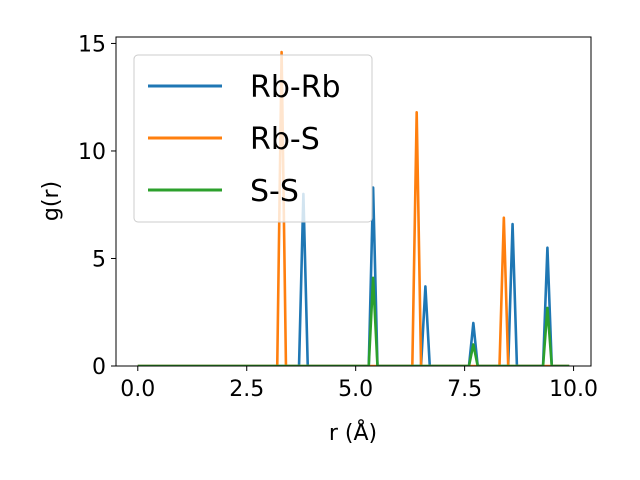 The height and width of the screenshot is (480, 640). What do you see at coordinates (51, 201) in the screenshot?
I see `y-axis-label: g(r)` at bounding box center [51, 201].